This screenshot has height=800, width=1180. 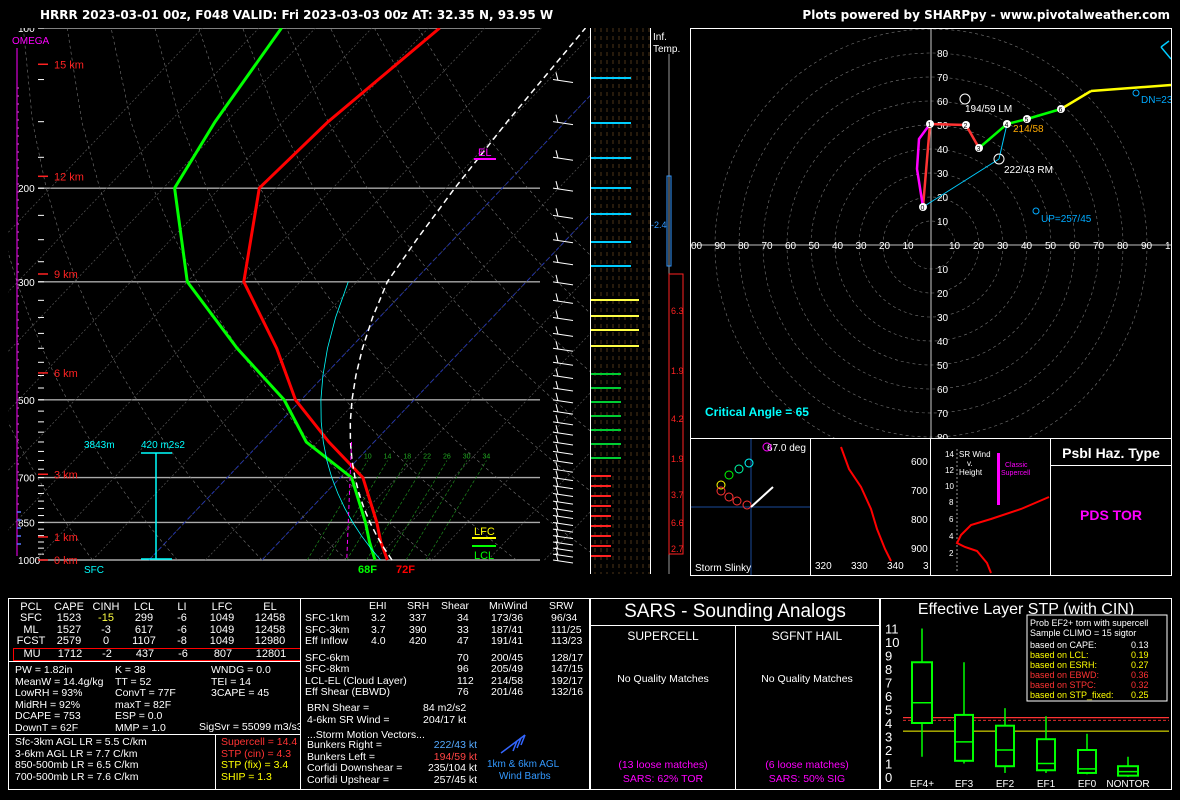 What do you see at coordinates (943, 78) in the screenshot?
I see `hodo-ring-label: 70` at bounding box center [943, 78].